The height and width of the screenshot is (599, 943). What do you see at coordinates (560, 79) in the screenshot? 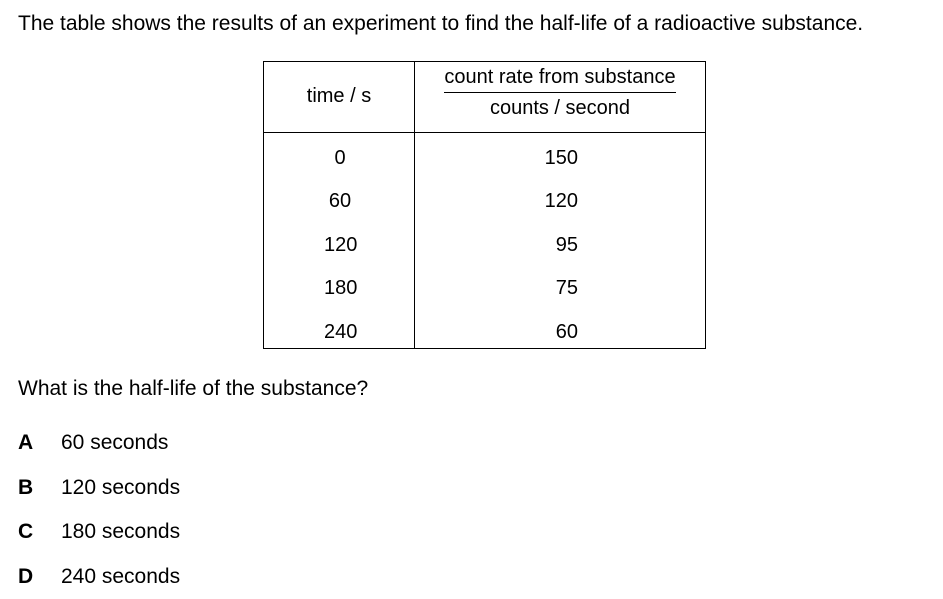
I see `header-count-numerator: count rate from substance` at bounding box center [560, 79].